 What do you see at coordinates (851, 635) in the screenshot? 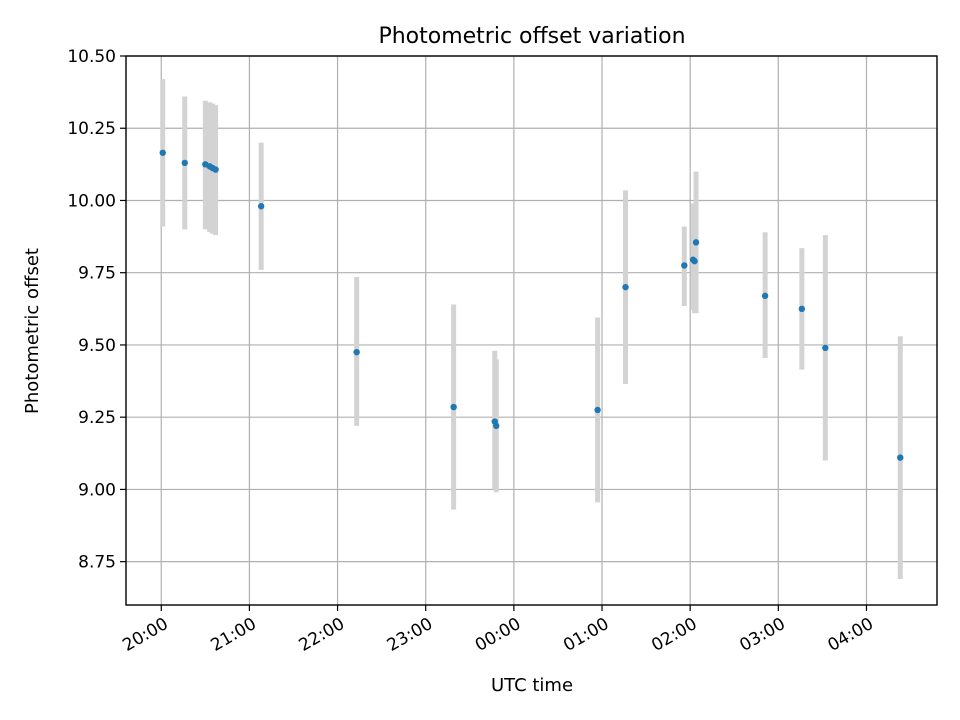
I see `x-tick-label: 04:00` at bounding box center [851, 635].